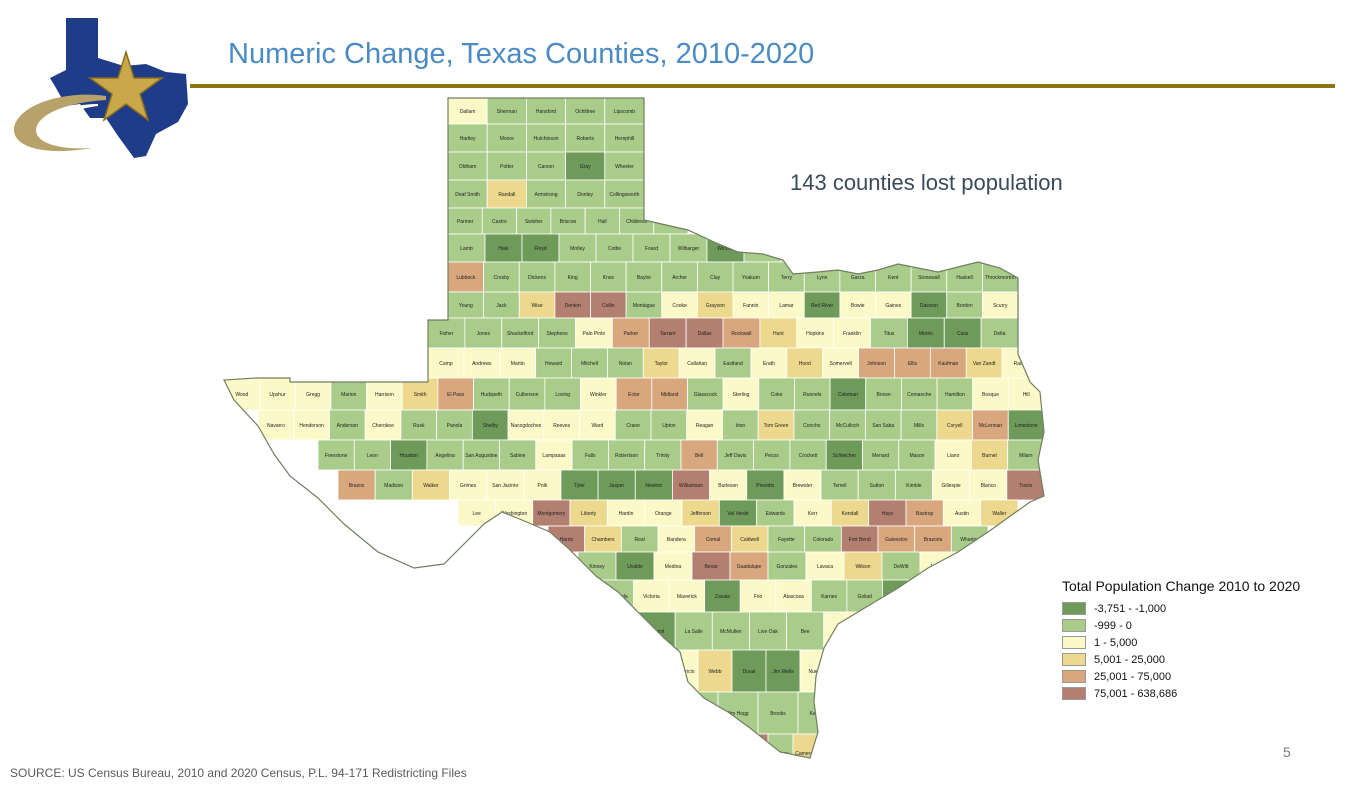 This screenshot has height=785, width=1351. What do you see at coordinates (697, 363) in the screenshot?
I see `county: Callahan` at bounding box center [697, 363].